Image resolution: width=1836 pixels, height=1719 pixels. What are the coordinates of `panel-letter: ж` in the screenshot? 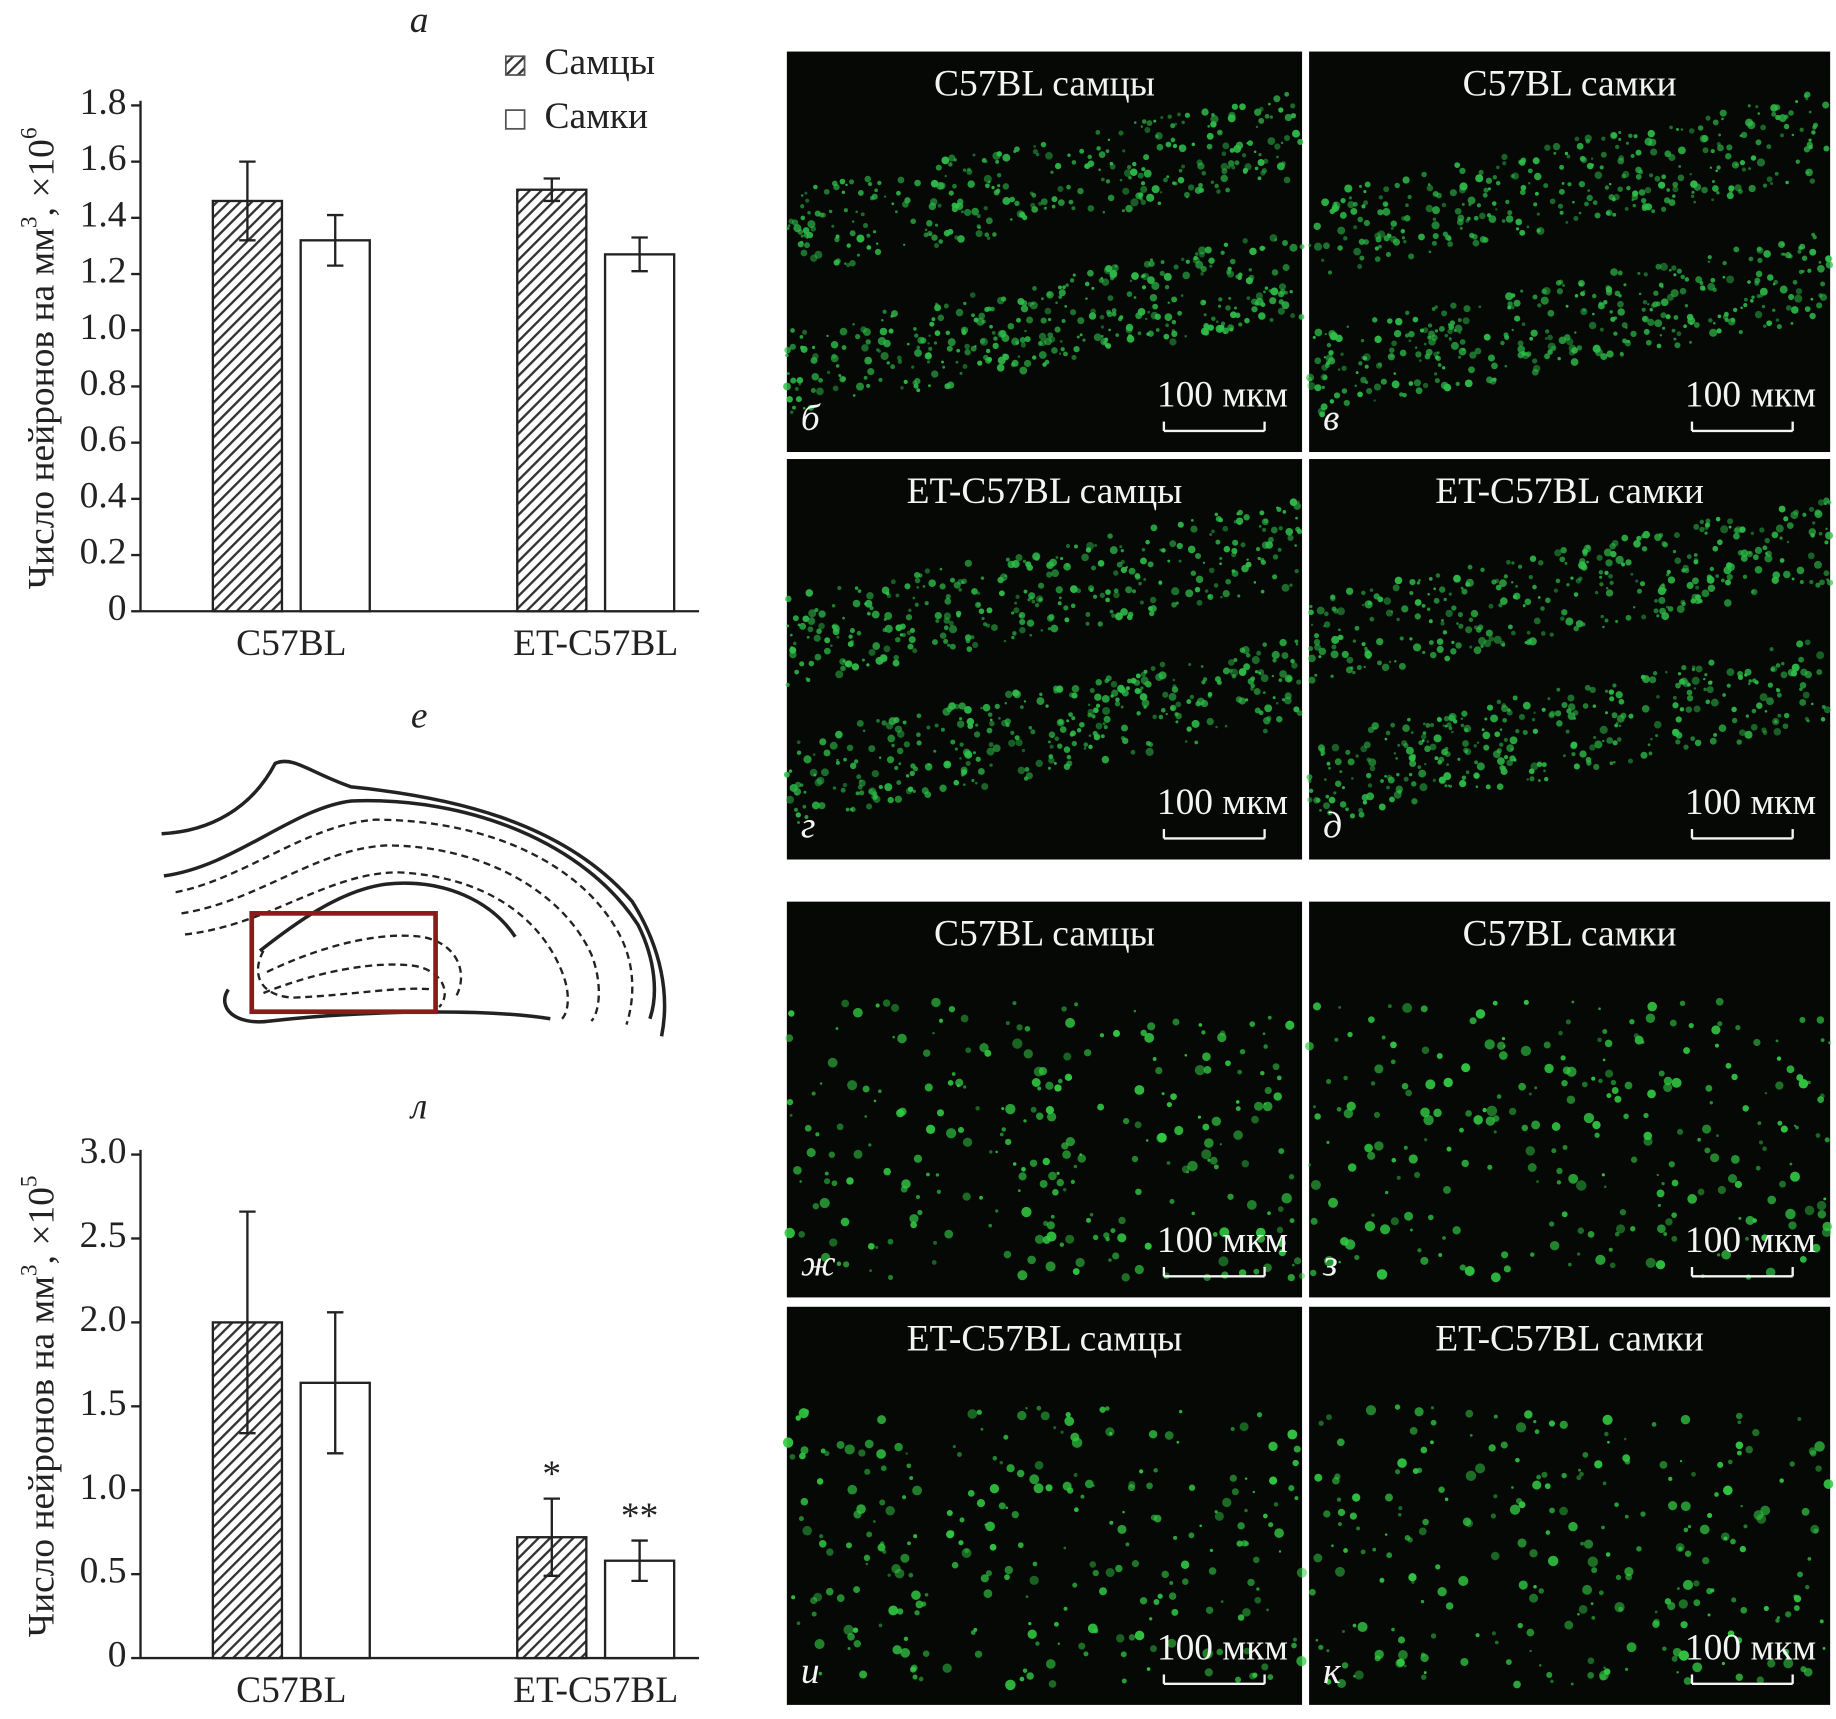 It's located at (818, 1264).